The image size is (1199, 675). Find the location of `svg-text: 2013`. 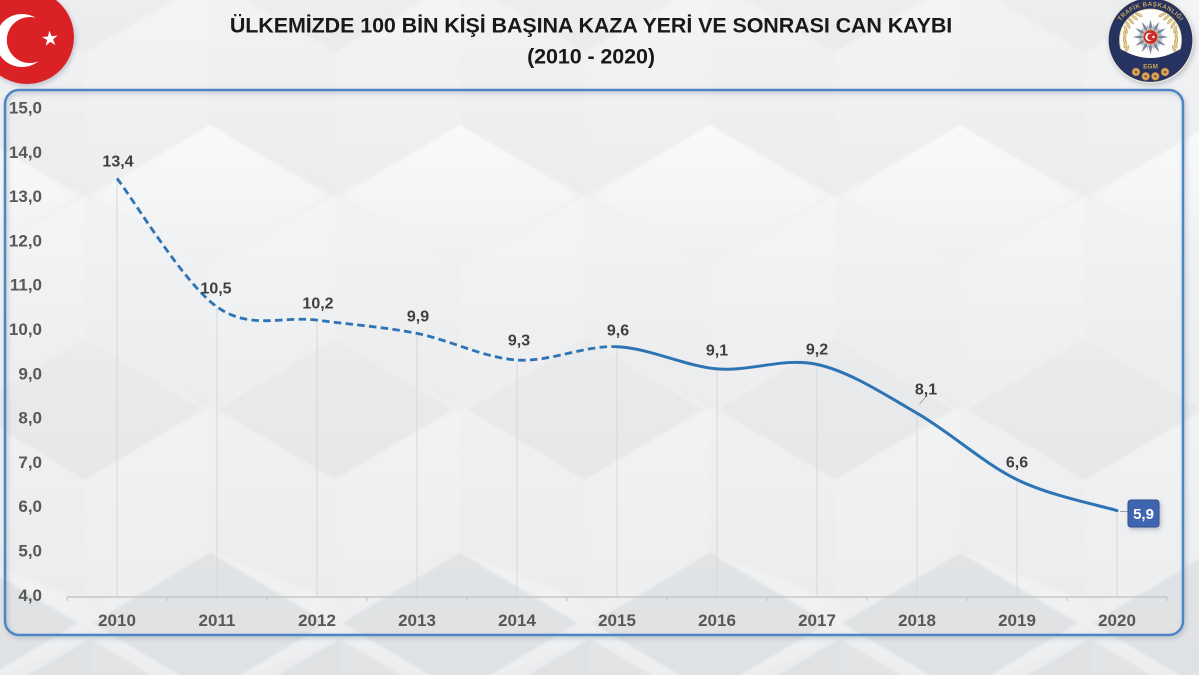

svg-text: 2013 is located at coordinates (417, 620).